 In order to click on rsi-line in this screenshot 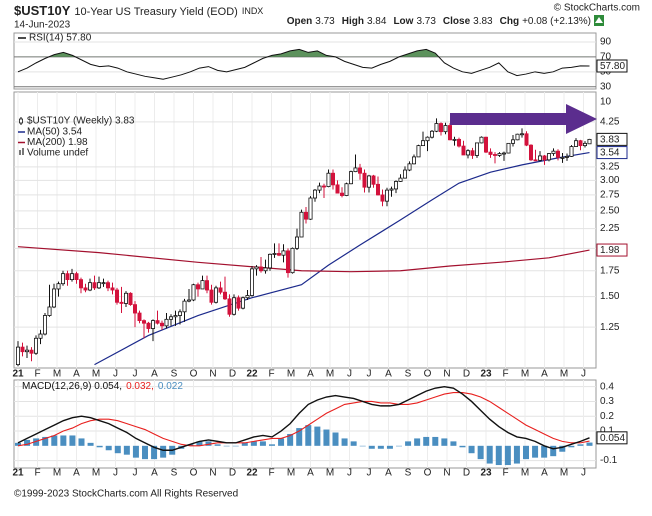, I will do `click(303, 64)`.